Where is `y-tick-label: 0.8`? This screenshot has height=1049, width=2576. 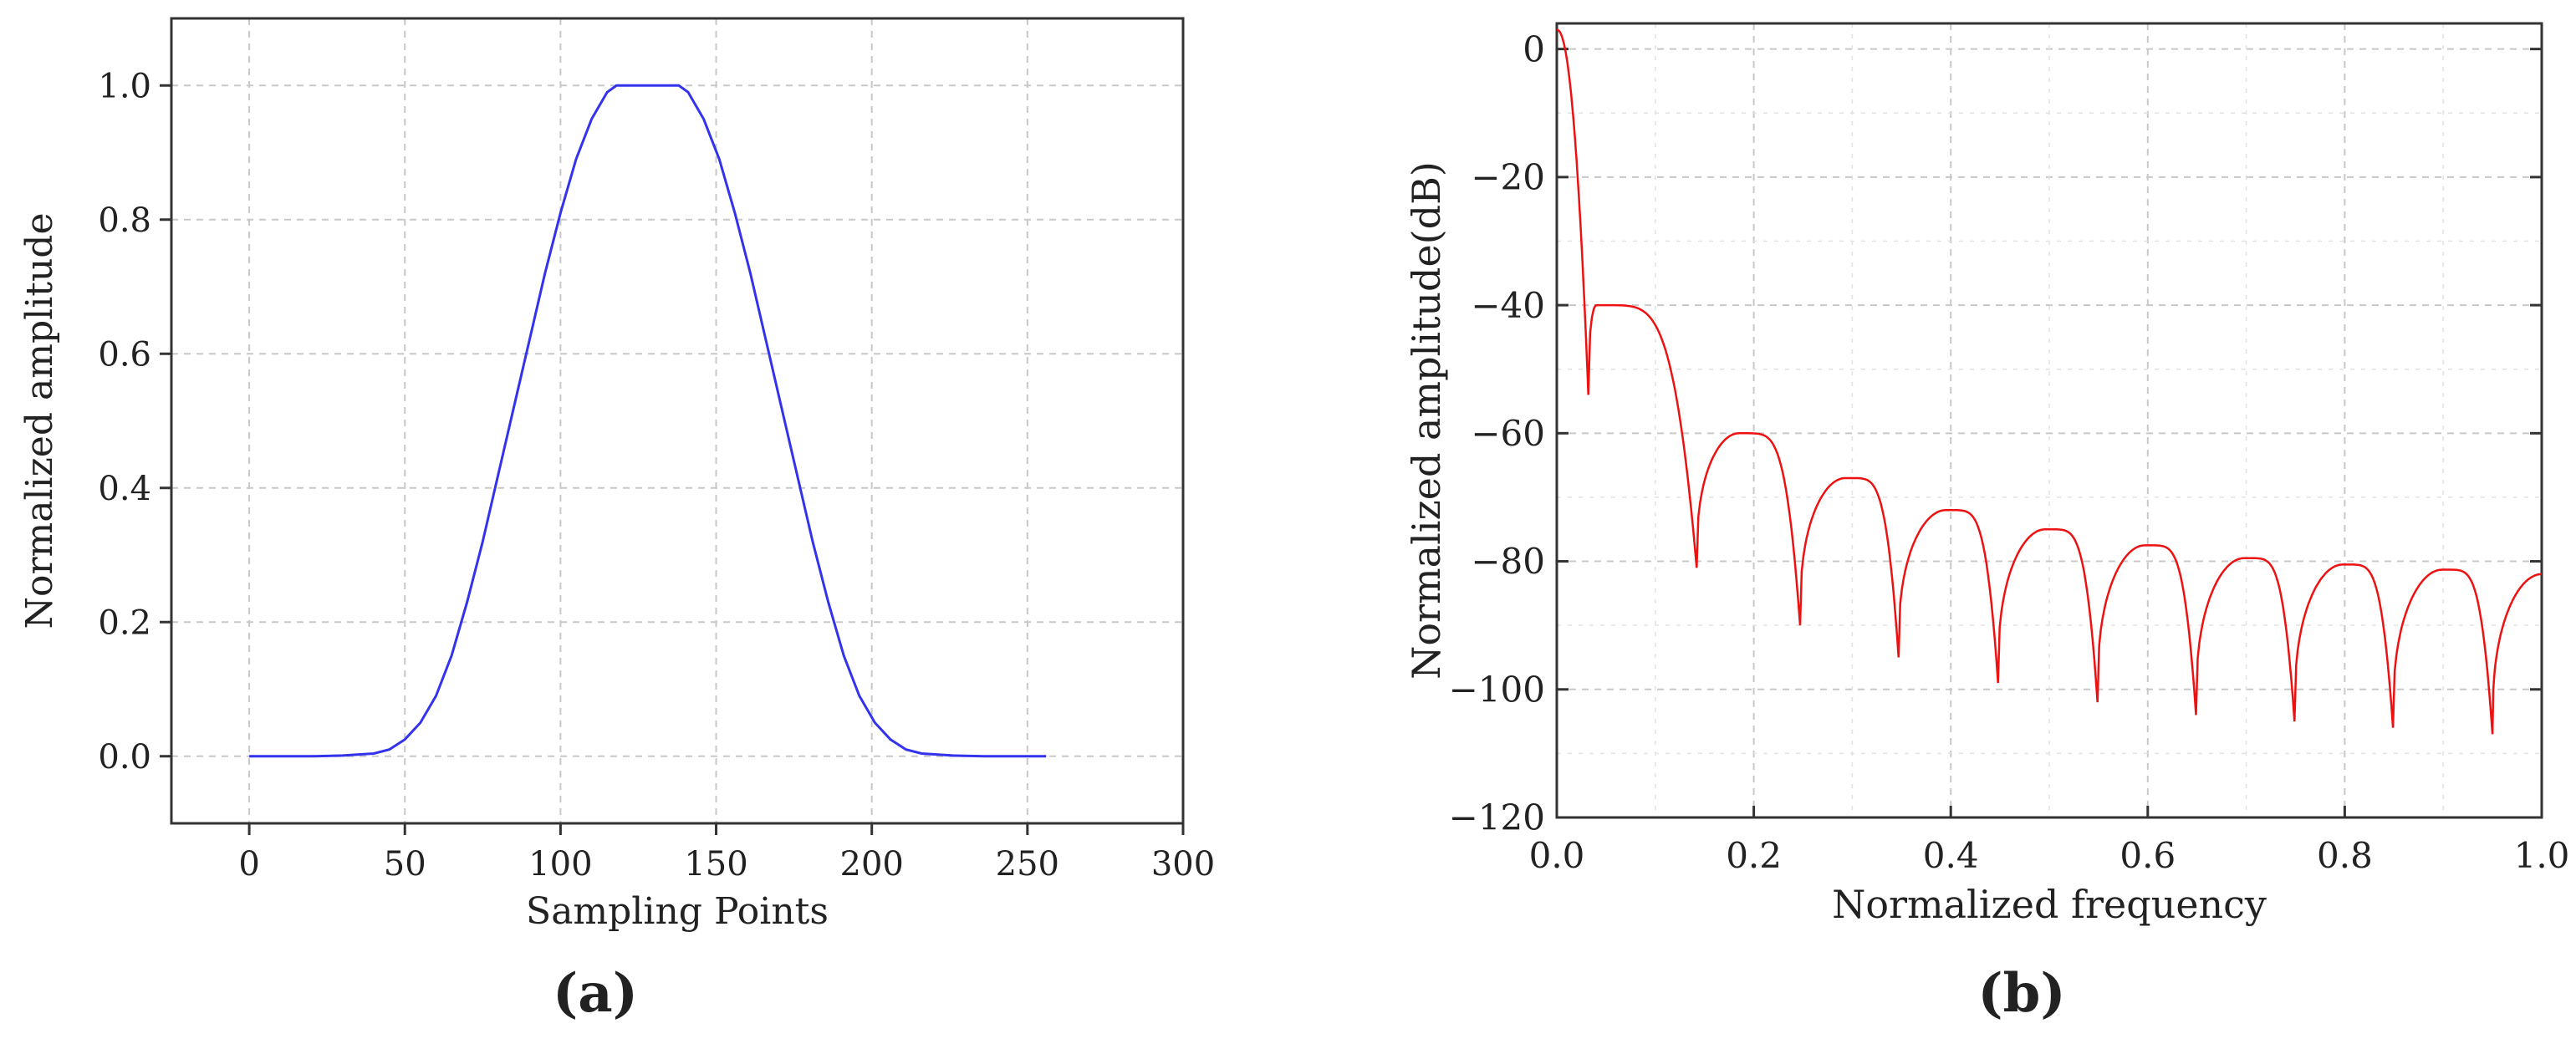 y-tick-label: 0.8 is located at coordinates (125, 221).